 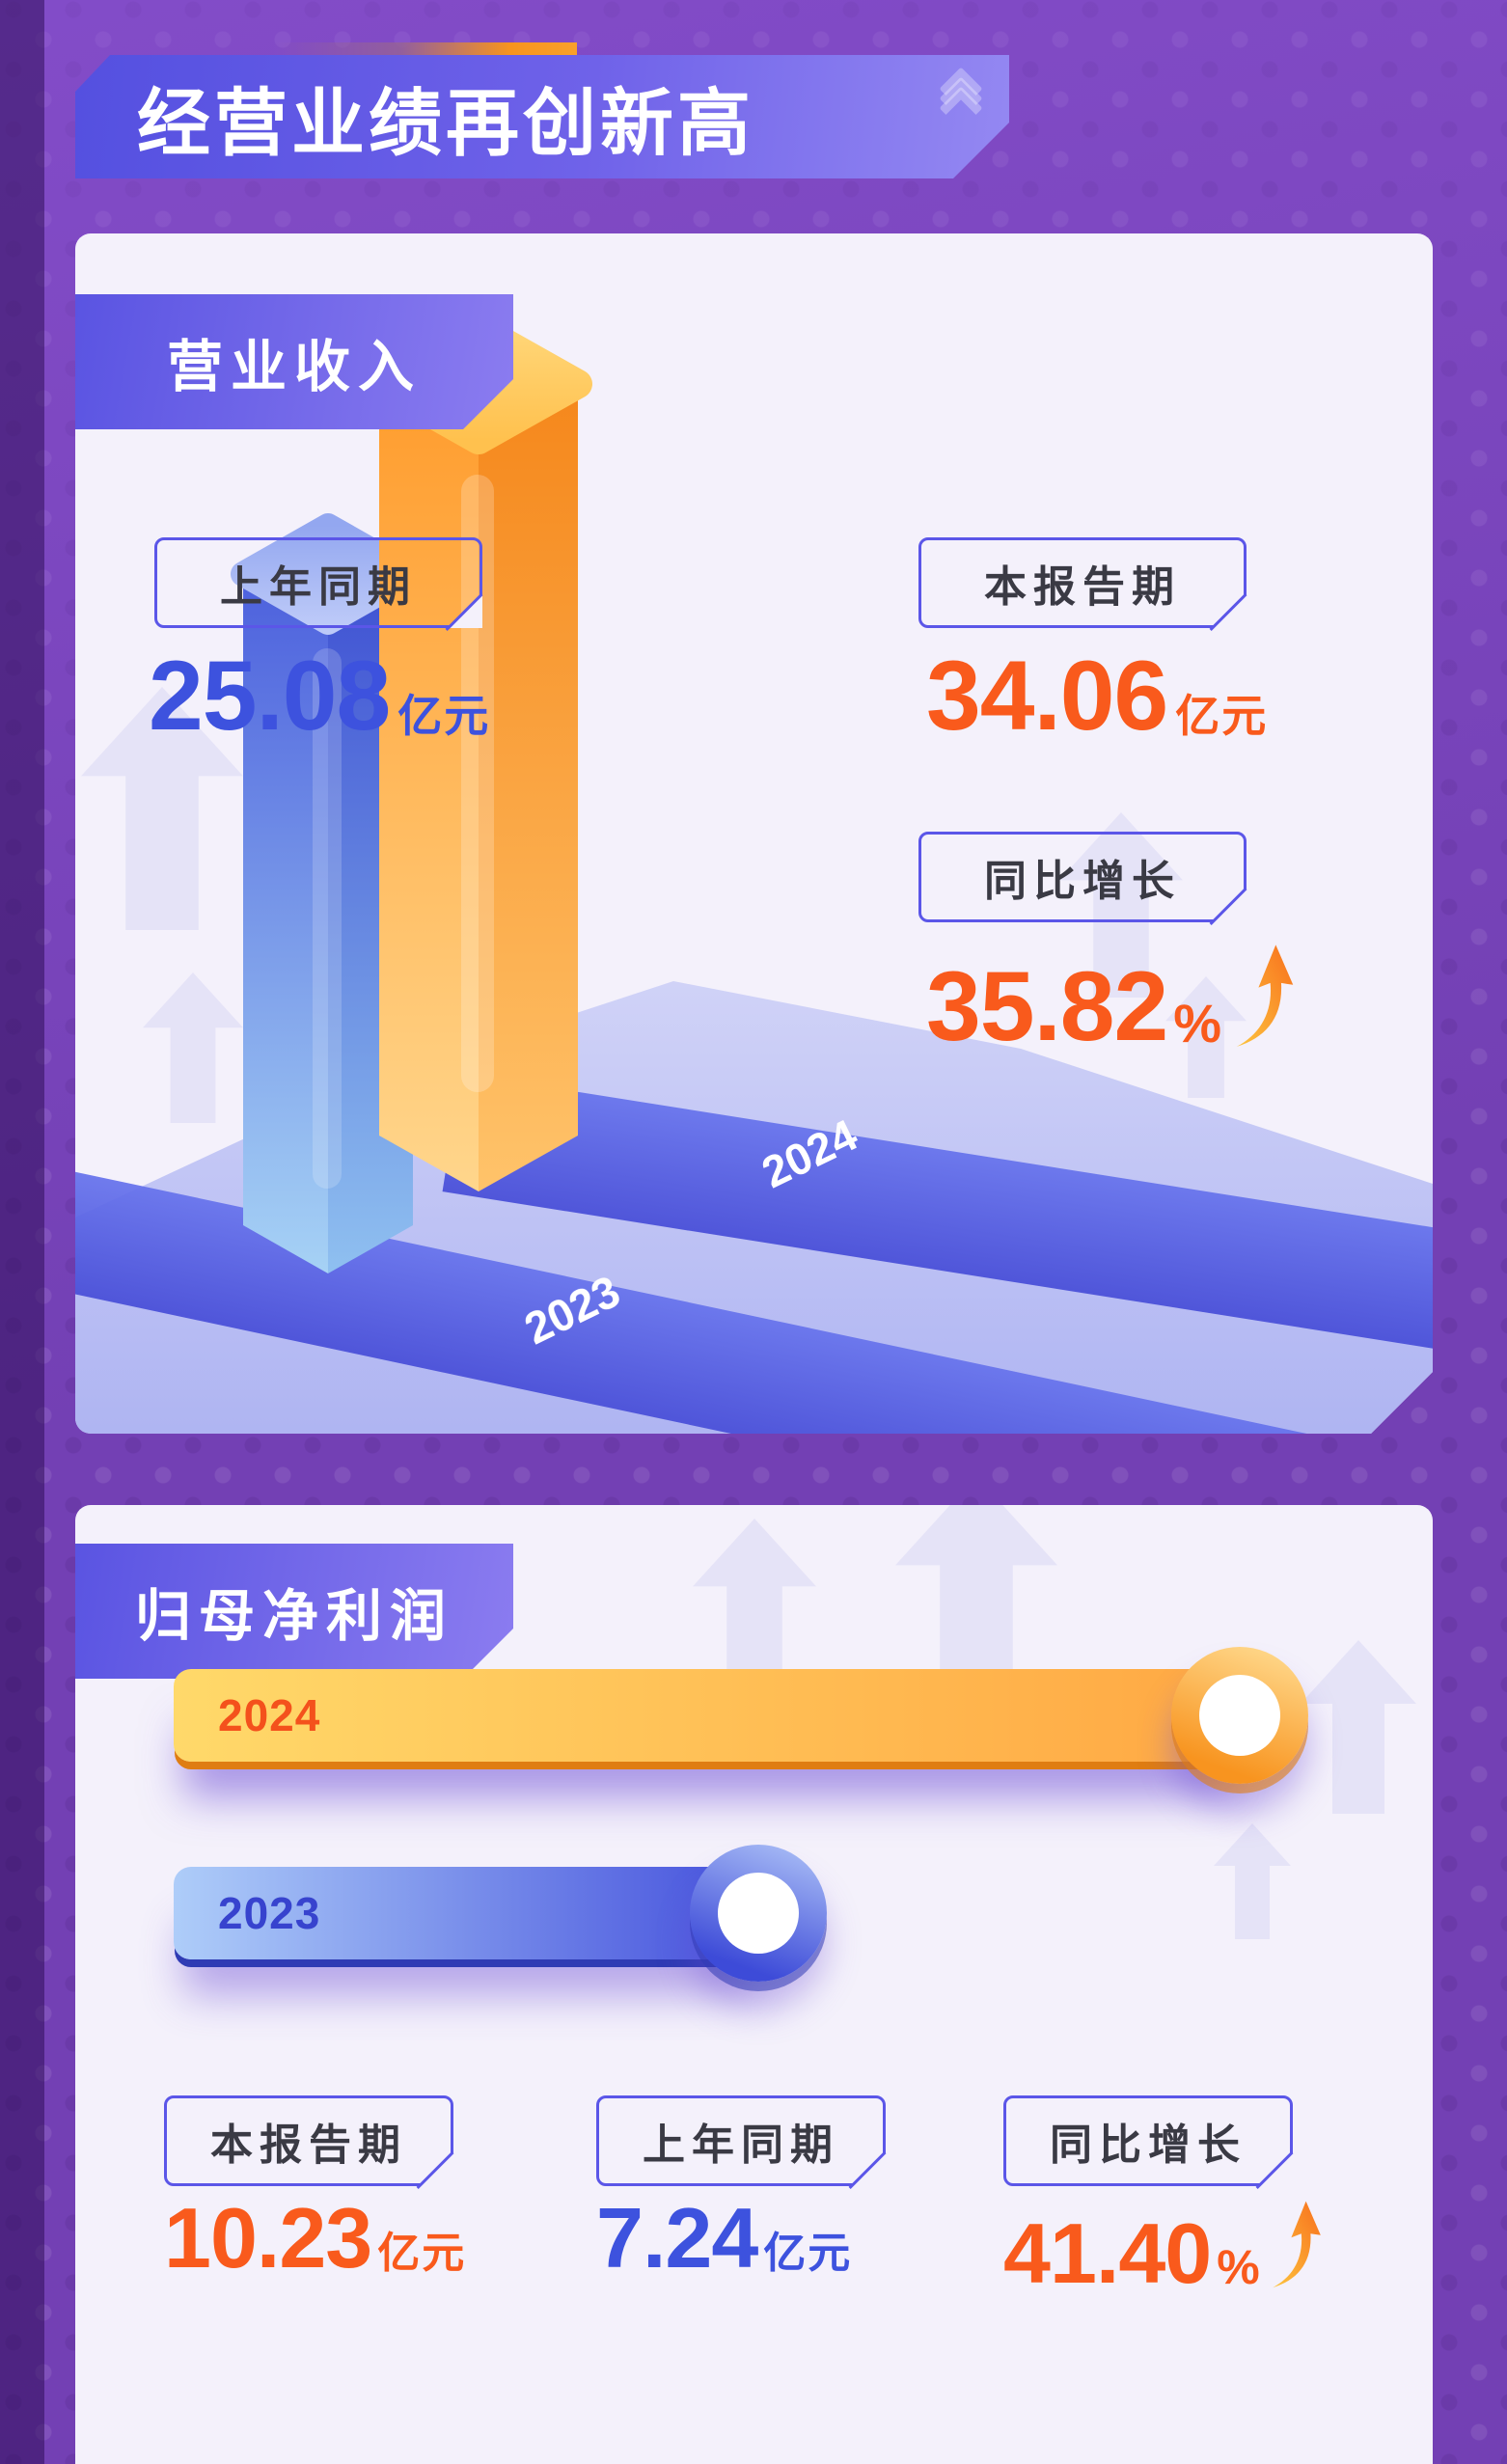 What do you see at coordinates (1082, 587) in the screenshot?
I see `revenue-current-period-label: 本报告期` at bounding box center [1082, 587].